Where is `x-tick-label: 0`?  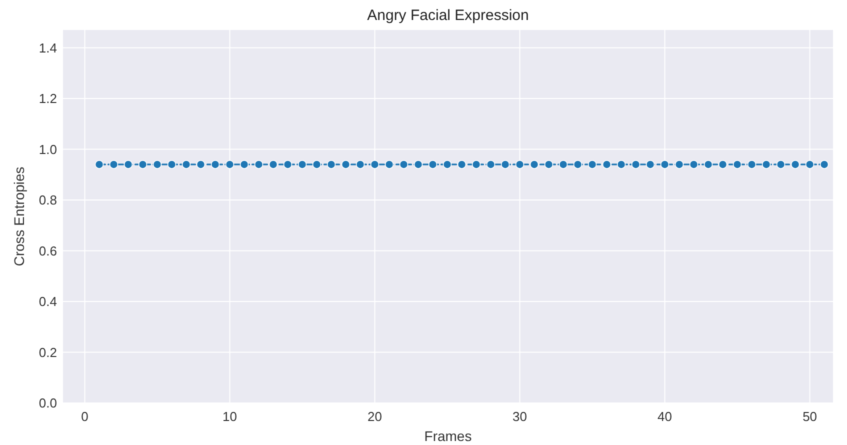
x-tick-label: 0 is located at coordinates (84, 416).